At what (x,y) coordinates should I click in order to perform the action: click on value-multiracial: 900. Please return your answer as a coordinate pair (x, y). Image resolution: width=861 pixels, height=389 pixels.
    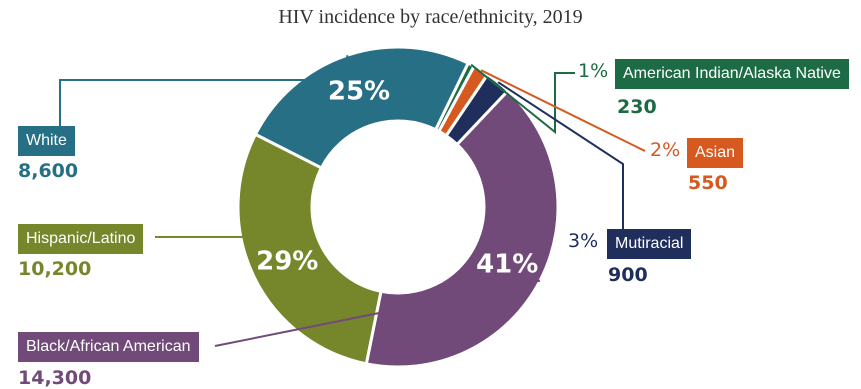
    Looking at the image, I should click on (628, 275).